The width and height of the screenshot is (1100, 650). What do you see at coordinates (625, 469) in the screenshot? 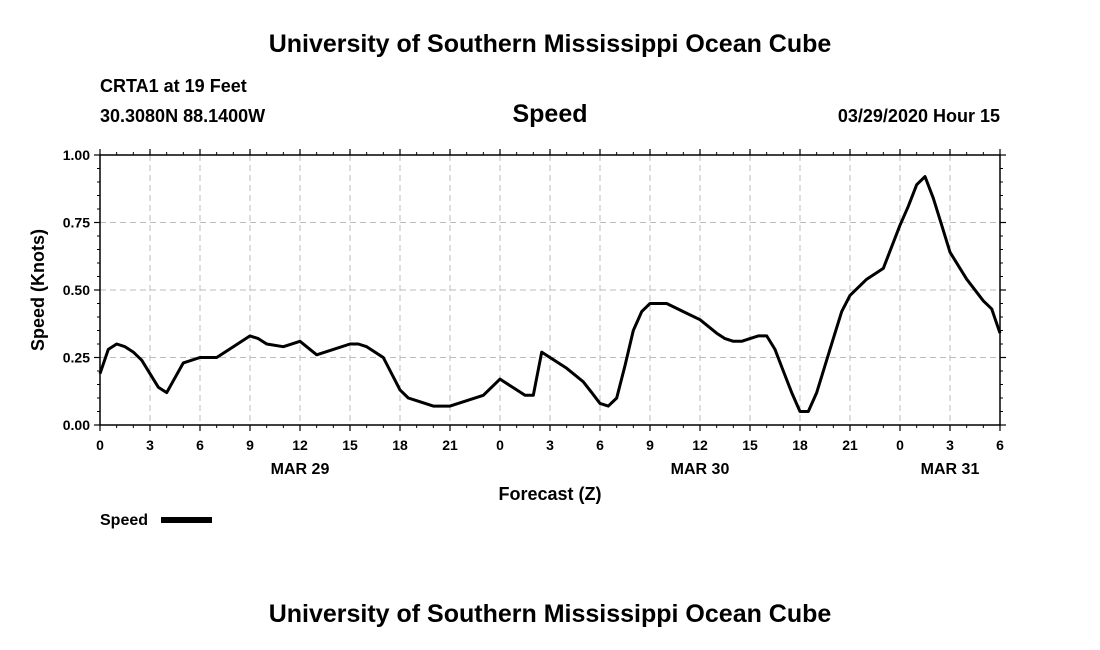
I see `date-labels: MAR 29 MAR 30 MAR 31` at bounding box center [625, 469].